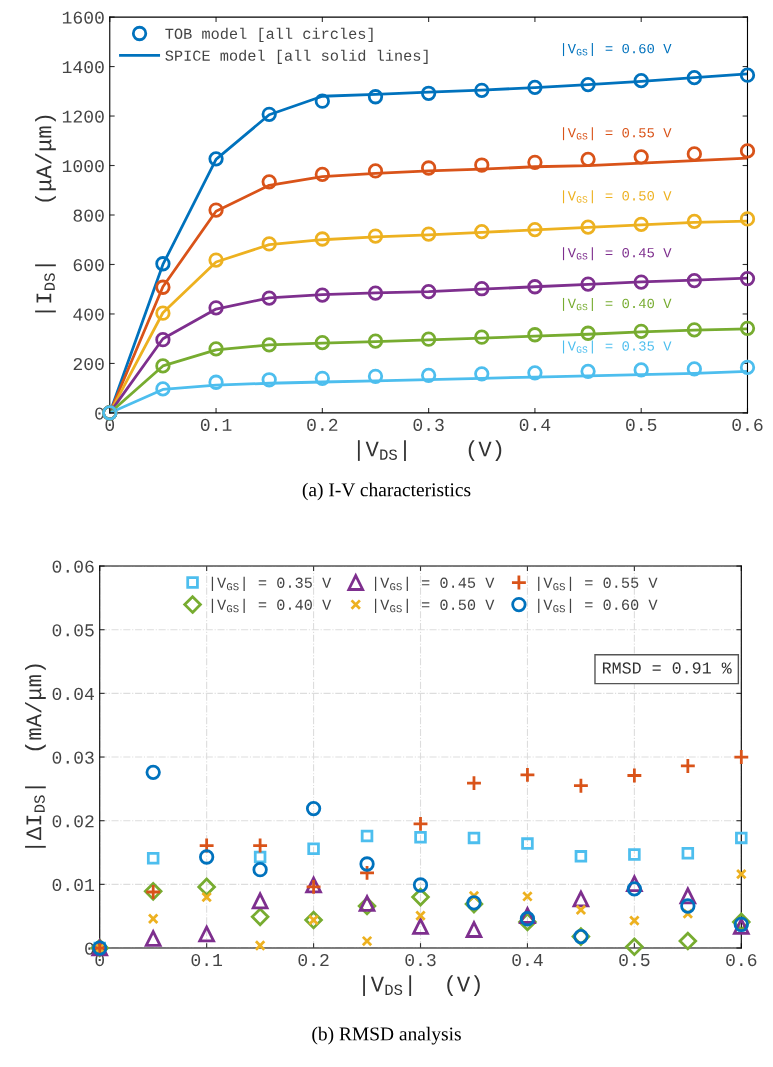 The image size is (773, 1067). What do you see at coordinates (271, 583) in the screenshot?
I see `legend-label: |V$_{GS}$| = 0.35 V` at bounding box center [271, 583].